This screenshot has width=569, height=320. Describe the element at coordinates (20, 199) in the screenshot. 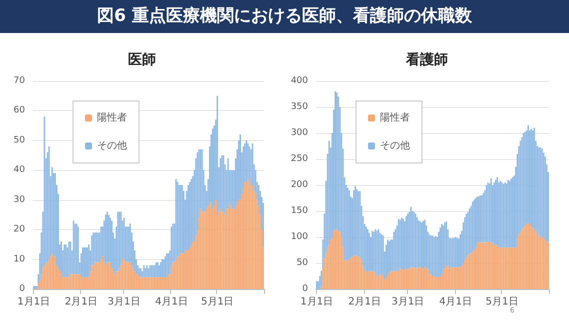

I see `y-tick-label: 30` at that location.